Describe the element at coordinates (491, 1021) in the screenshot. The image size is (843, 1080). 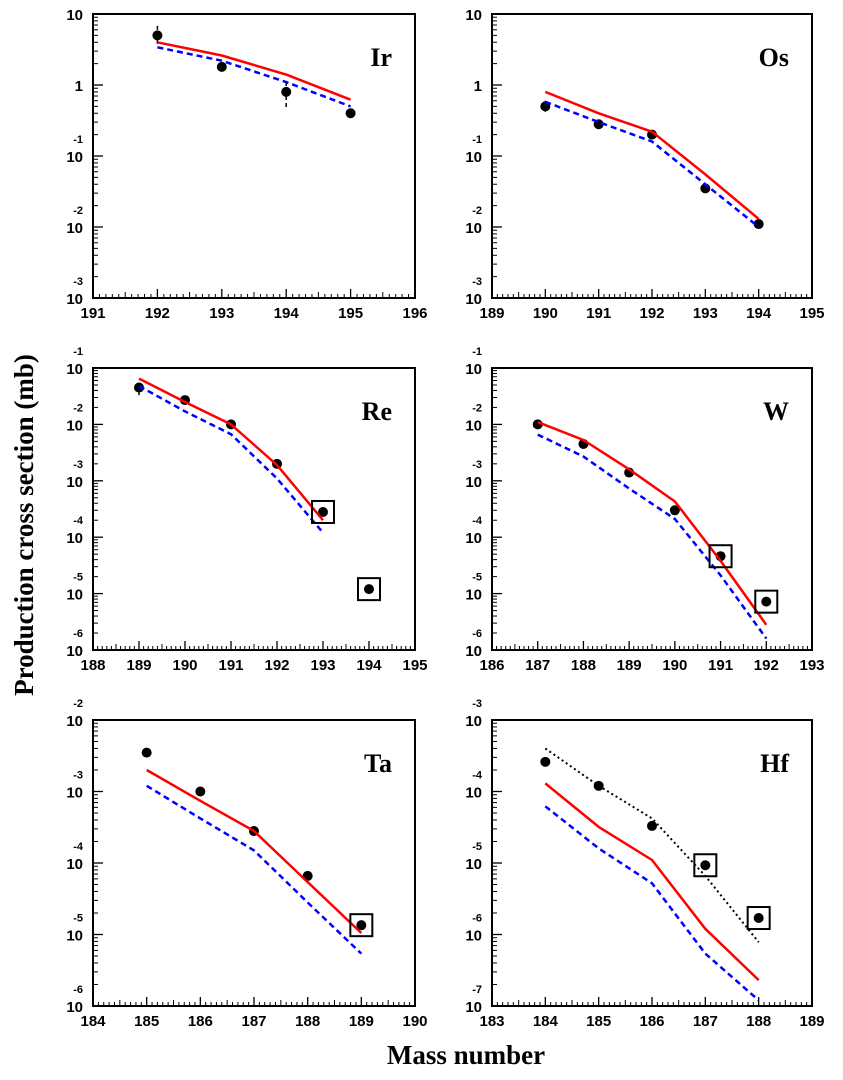
I see `x-tick-label: 183` at that location.